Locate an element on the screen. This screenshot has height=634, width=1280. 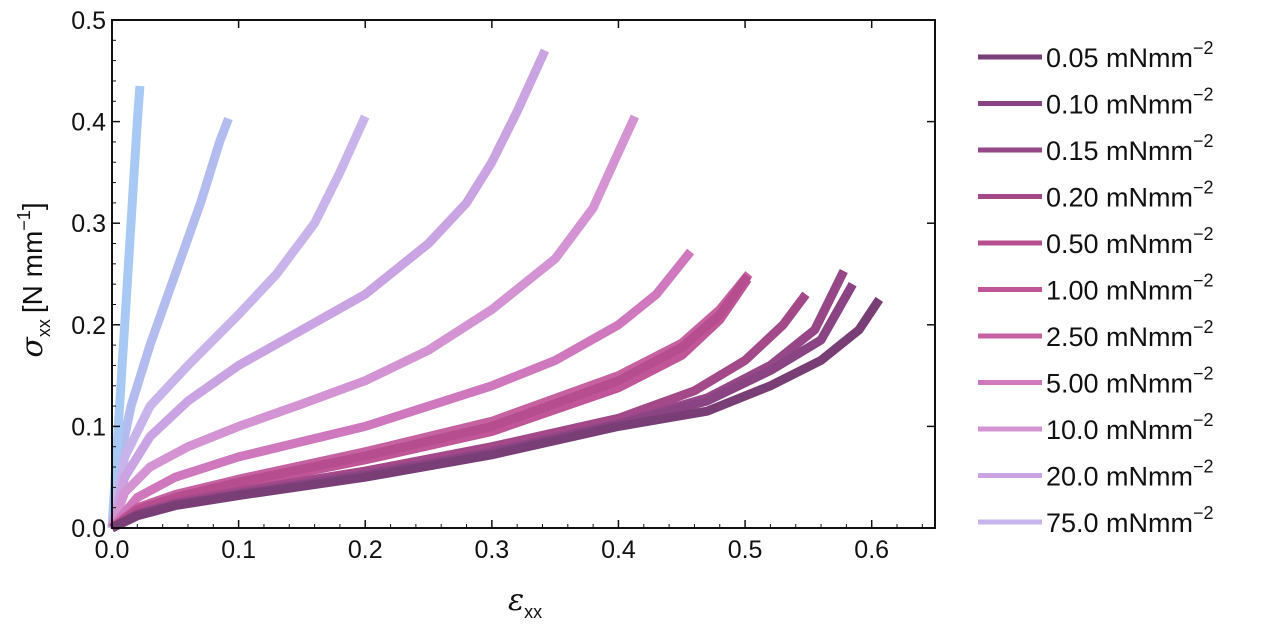
y-tick-label: 0.2 is located at coordinates (88, 326).